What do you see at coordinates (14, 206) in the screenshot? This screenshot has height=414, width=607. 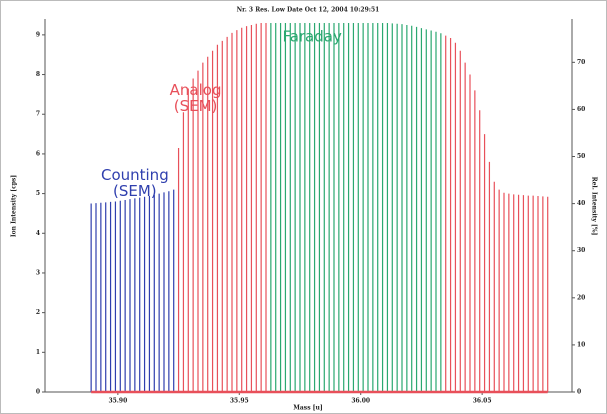 I see `y-axis-label: Ion Intensity [cps]` at bounding box center [14, 206].